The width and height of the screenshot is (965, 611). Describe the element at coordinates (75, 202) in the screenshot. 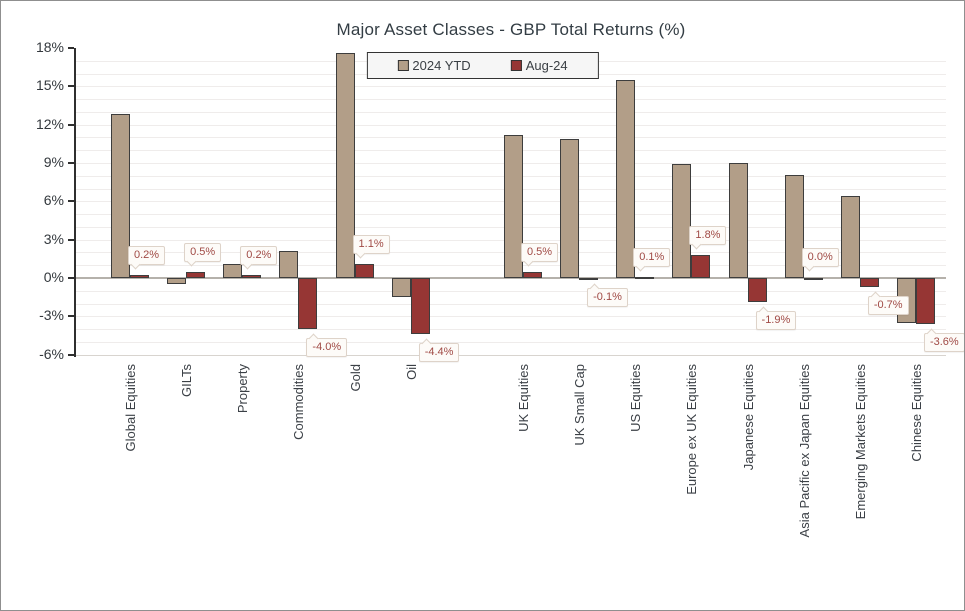

I see `y-axis-line` at that location.